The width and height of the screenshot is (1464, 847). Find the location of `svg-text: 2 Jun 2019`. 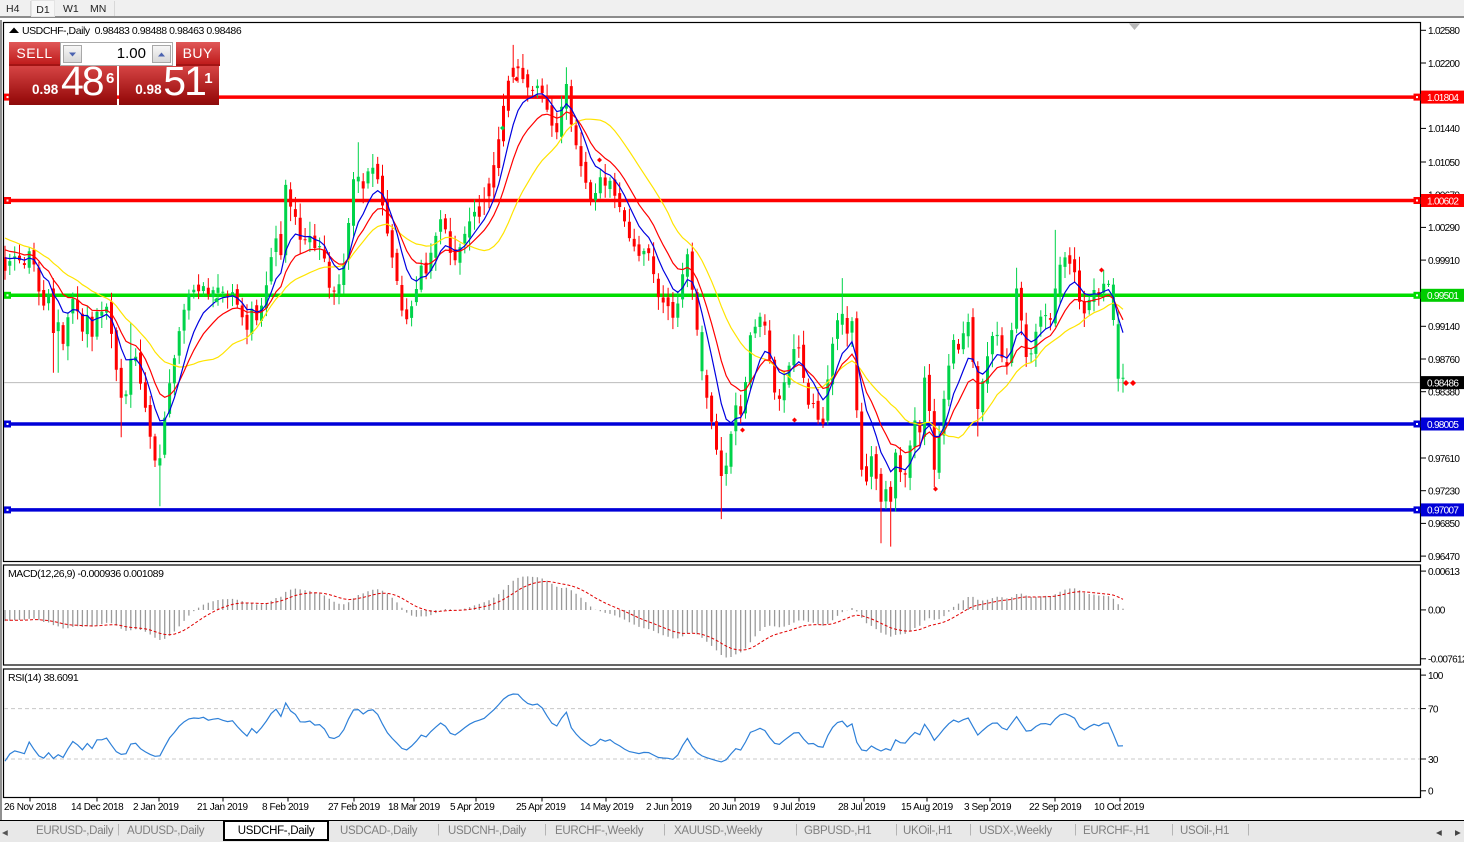

svg-text: 2 Jun 2019 is located at coordinates (669, 807).